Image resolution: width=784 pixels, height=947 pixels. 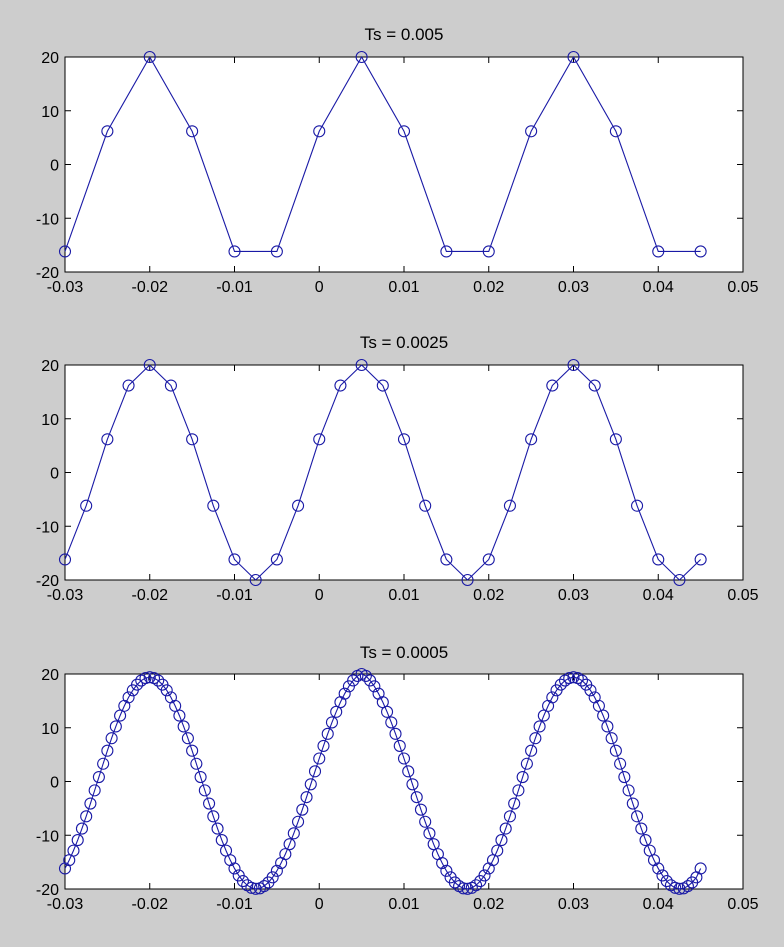 What do you see at coordinates (658, 595) in the screenshot?
I see `x-tick-label: 0.04` at bounding box center [658, 595].